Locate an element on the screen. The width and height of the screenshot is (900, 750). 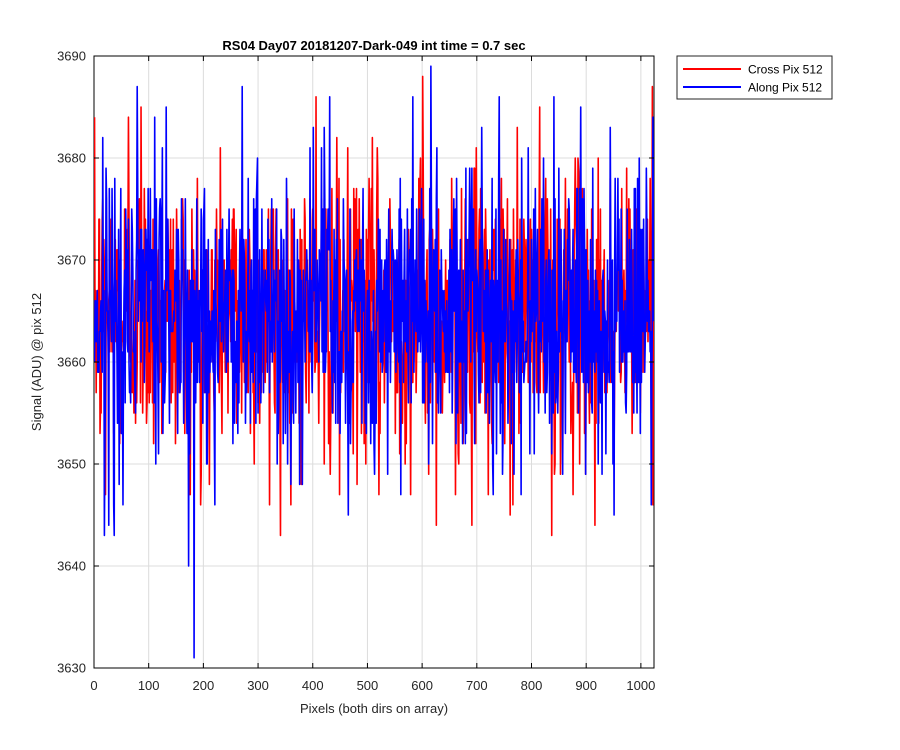
y-tick-label: 3670 is located at coordinates (71, 260).